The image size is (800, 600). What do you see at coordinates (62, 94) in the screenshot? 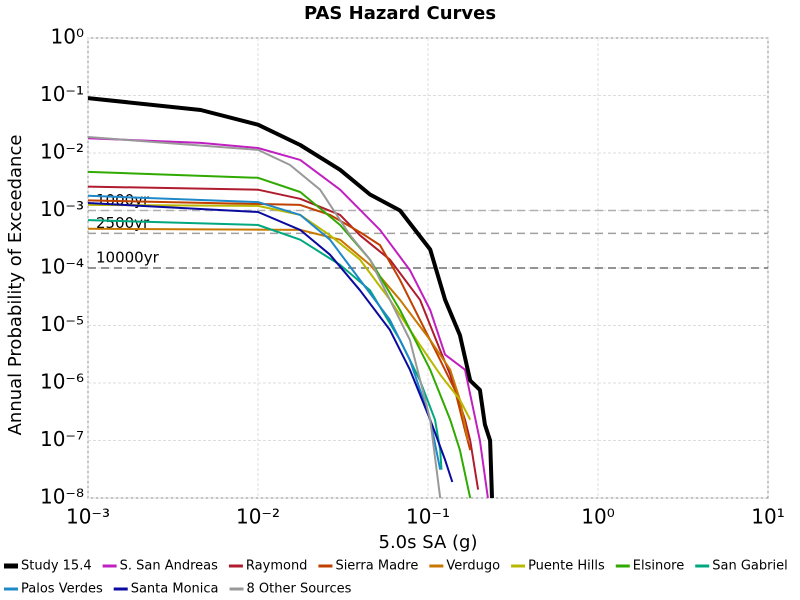
I see `y-tick-label: 10⁻¹` at bounding box center [62, 94].